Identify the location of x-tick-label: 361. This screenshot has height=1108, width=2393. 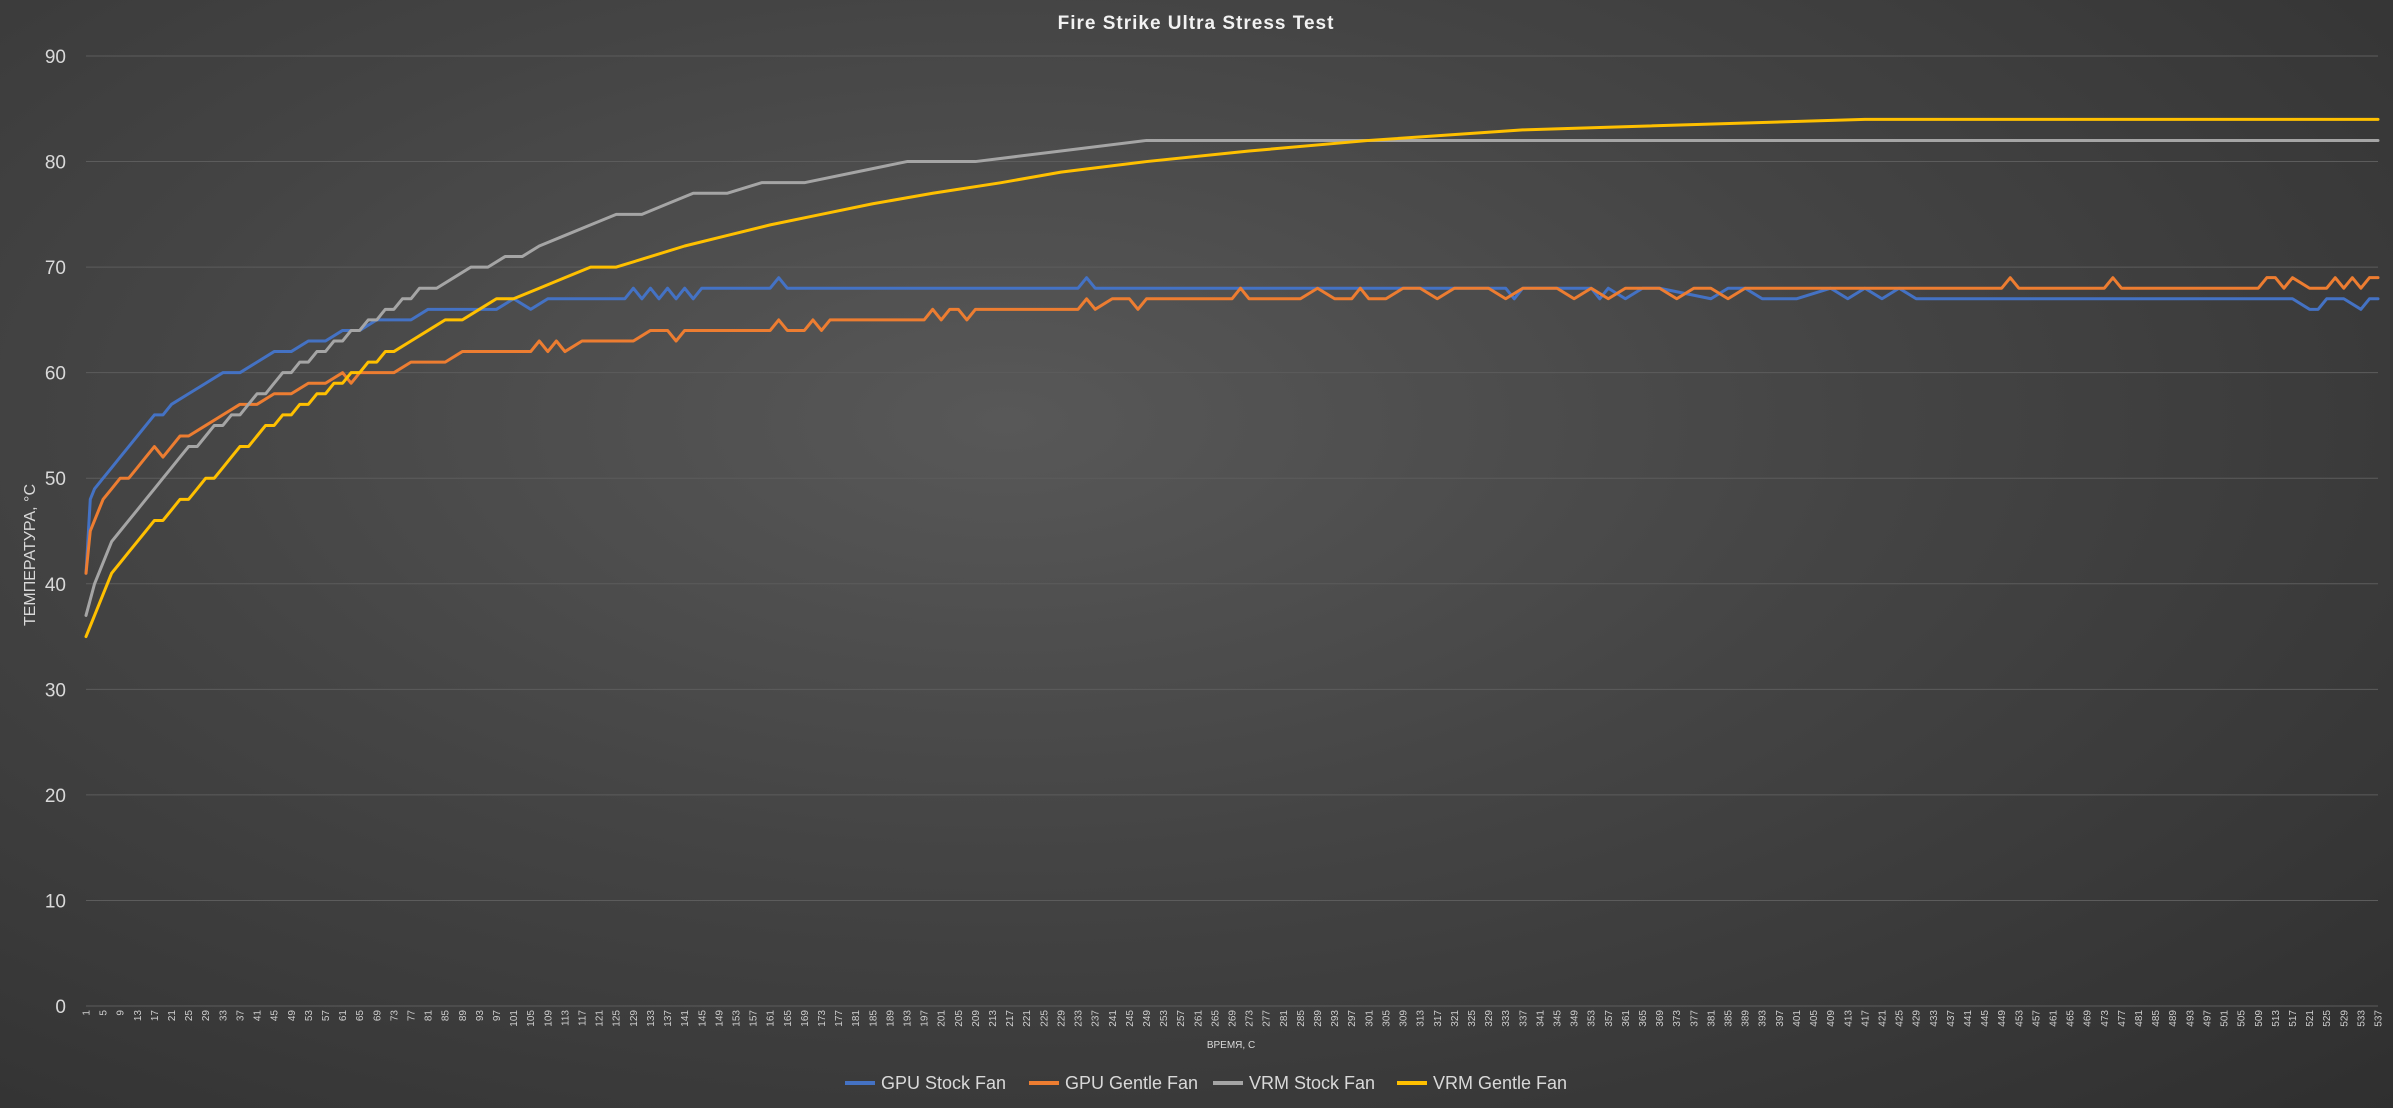
(1626, 1018).